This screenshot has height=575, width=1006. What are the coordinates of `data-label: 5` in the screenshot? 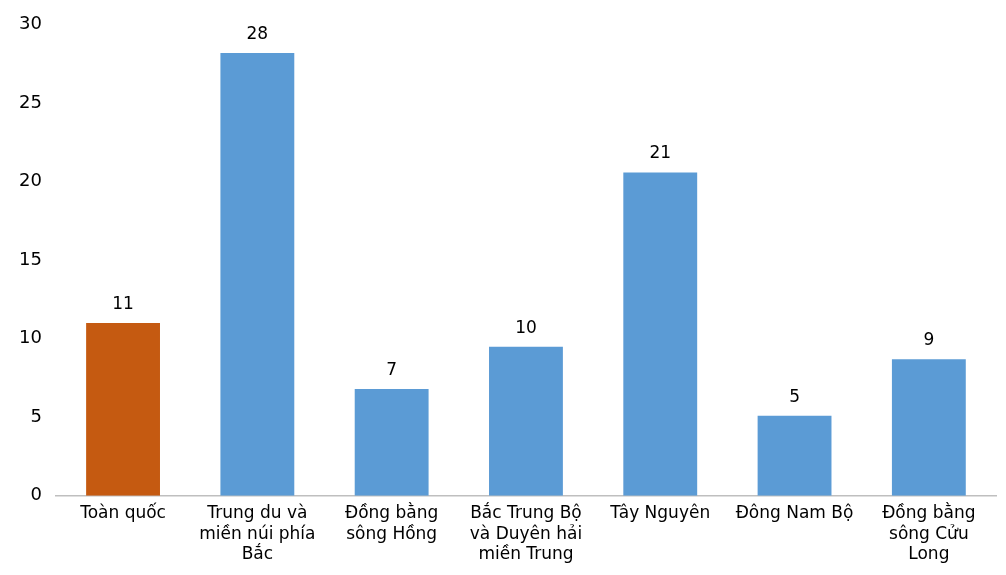 It's located at (794, 395).